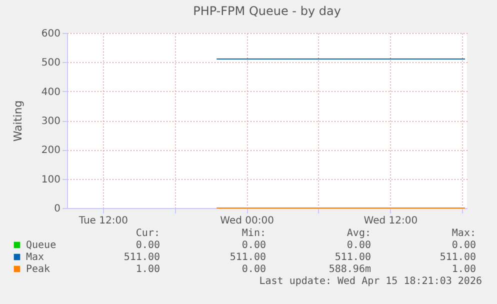 This screenshot has width=497, height=304. I want to click on x-tick-label: Tue 12:00, so click(103, 221).